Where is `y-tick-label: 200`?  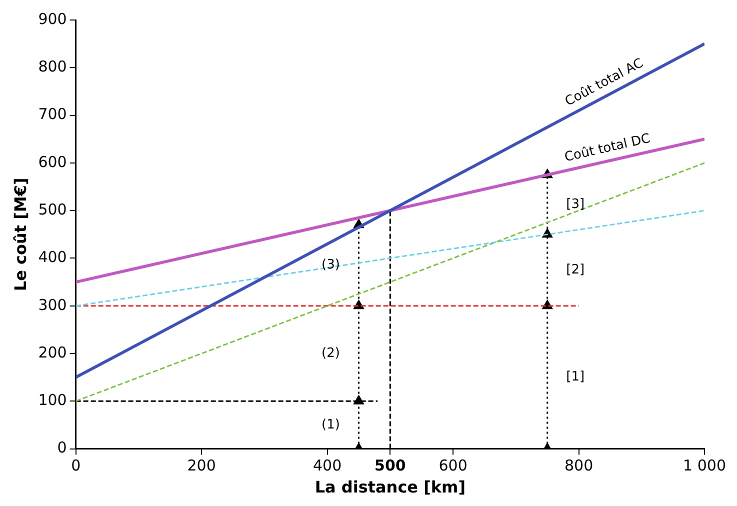 y-tick-label: 200 is located at coordinates (52, 352).